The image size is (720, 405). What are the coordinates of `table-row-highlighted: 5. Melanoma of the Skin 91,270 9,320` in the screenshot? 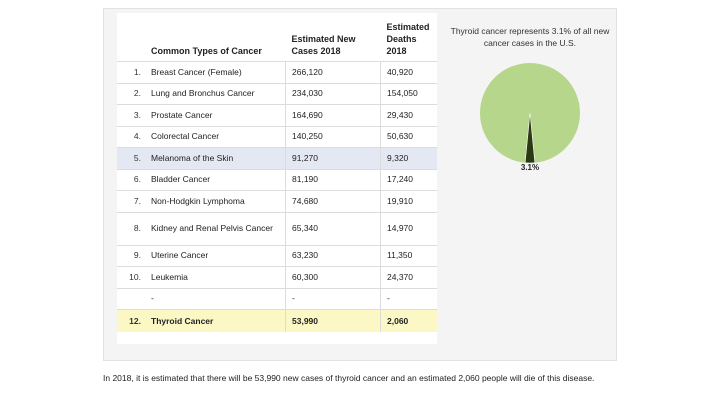 It's located at (277, 158).